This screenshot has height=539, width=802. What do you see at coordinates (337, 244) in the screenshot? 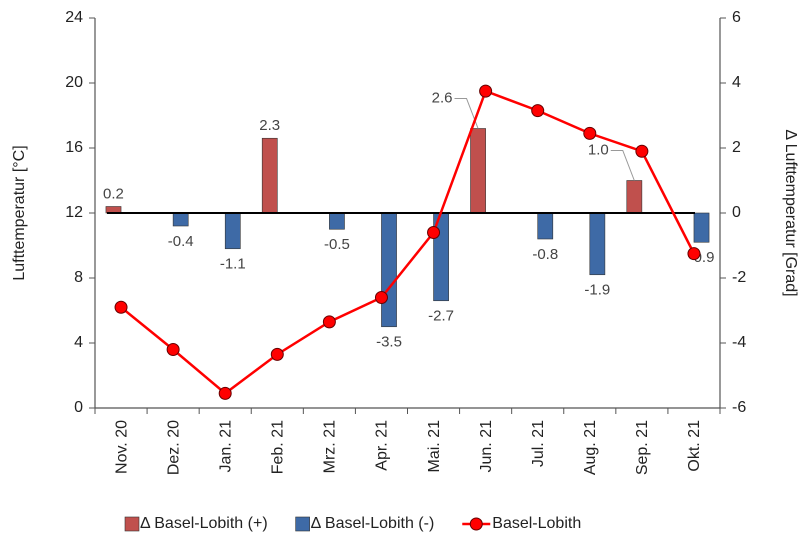
I see `data-label: -0.5` at bounding box center [337, 244].